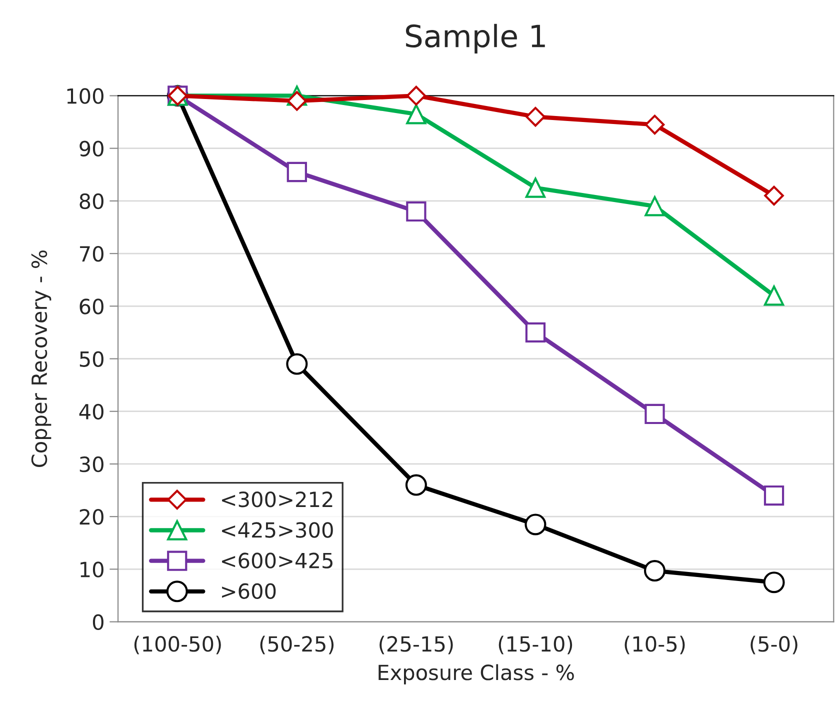 The image size is (837, 709). What do you see at coordinates (92, 517) in the screenshot?
I see `y-tick-label: 20` at bounding box center [92, 517].